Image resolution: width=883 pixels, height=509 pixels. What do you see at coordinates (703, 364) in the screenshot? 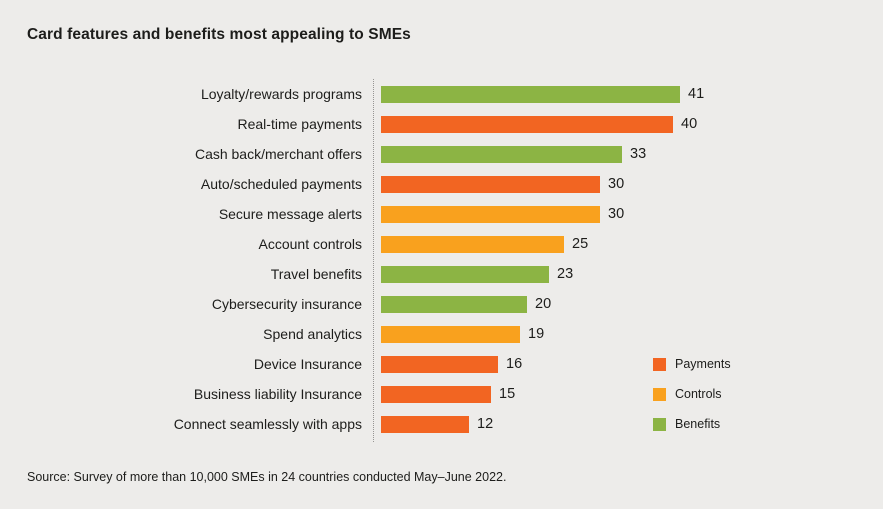
I see `legend-label: Payments` at bounding box center [703, 364].